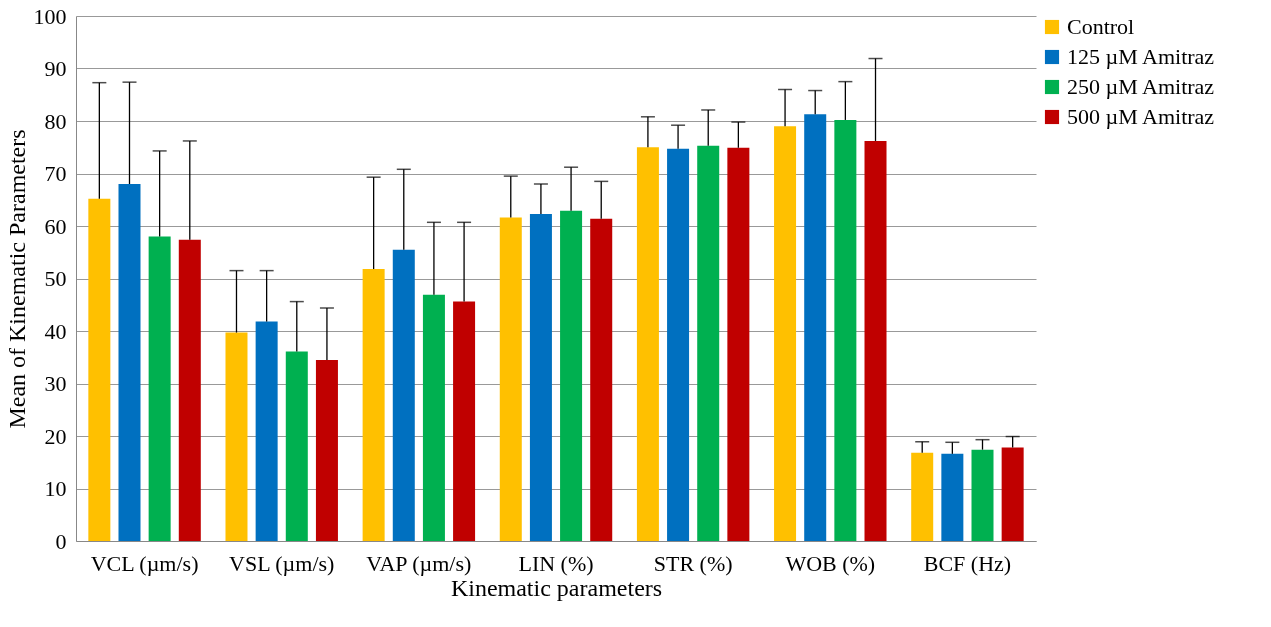 The width and height of the screenshot is (1271, 627). What do you see at coordinates (55, 278) in the screenshot?
I see `y-tick-label: 50` at bounding box center [55, 278].